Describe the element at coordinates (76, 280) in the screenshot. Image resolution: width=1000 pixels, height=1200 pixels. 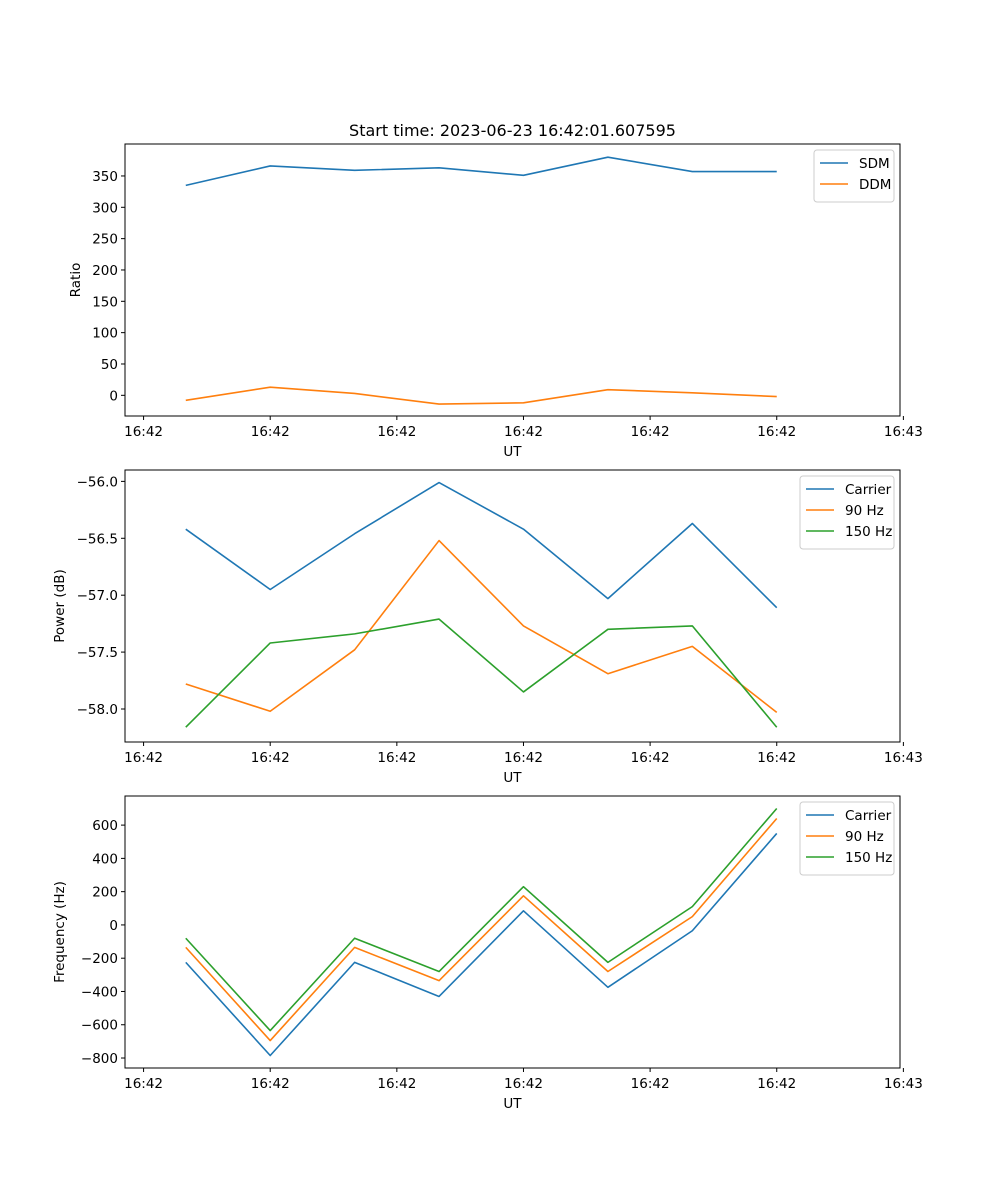
I see `y-axis-label: Ratio` at that location.